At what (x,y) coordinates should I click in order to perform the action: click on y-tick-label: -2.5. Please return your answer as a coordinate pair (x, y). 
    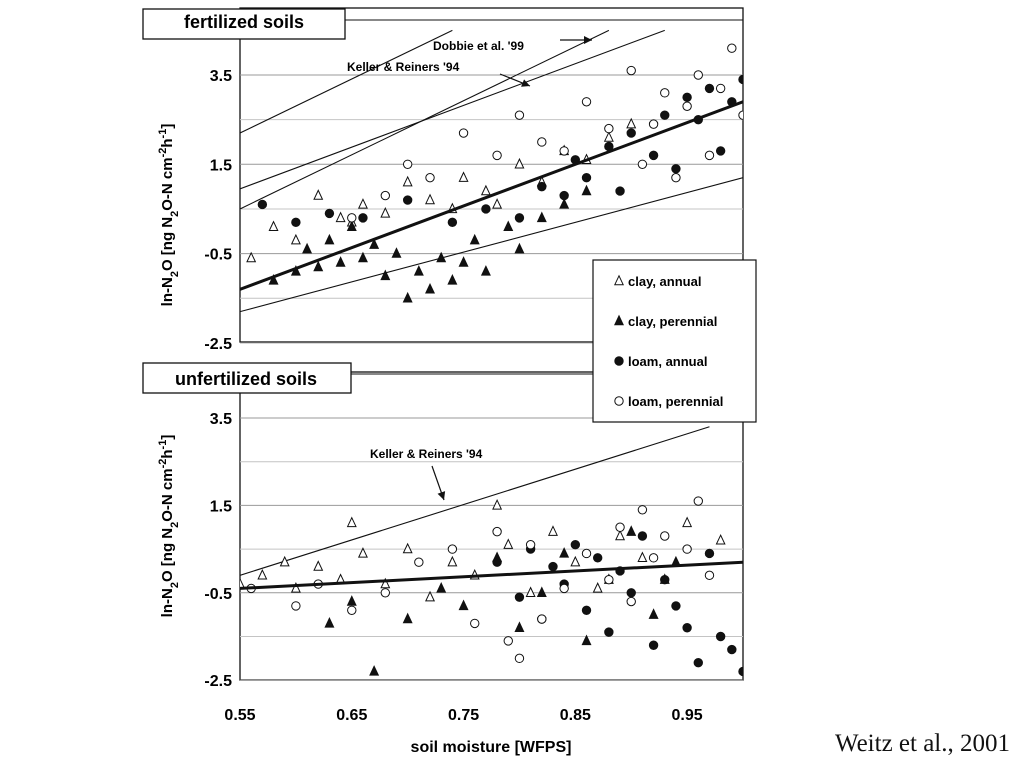
    Looking at the image, I should click on (218, 681).